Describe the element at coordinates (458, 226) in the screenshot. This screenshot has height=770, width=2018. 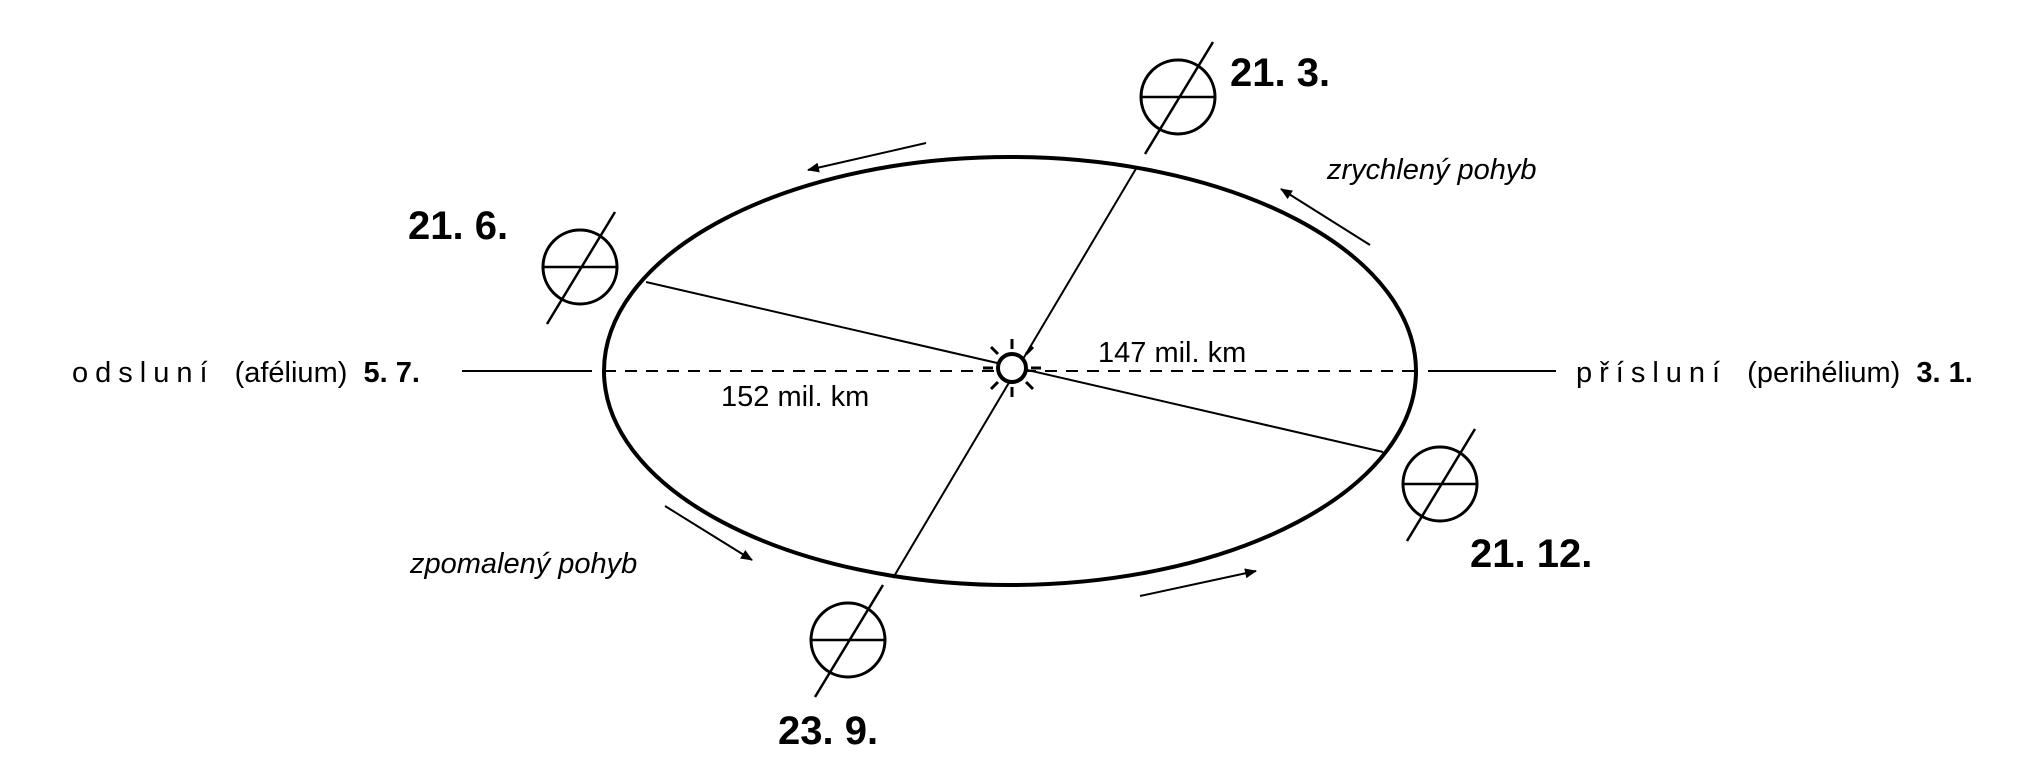
I see `date-label-june: 21. 6.` at that location.